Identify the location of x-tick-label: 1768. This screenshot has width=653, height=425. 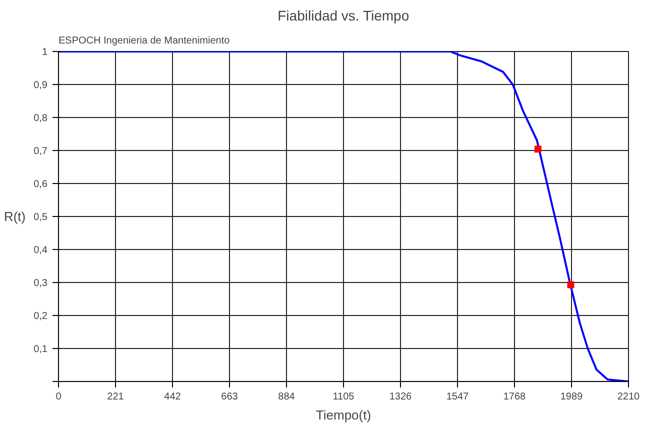
(514, 397).